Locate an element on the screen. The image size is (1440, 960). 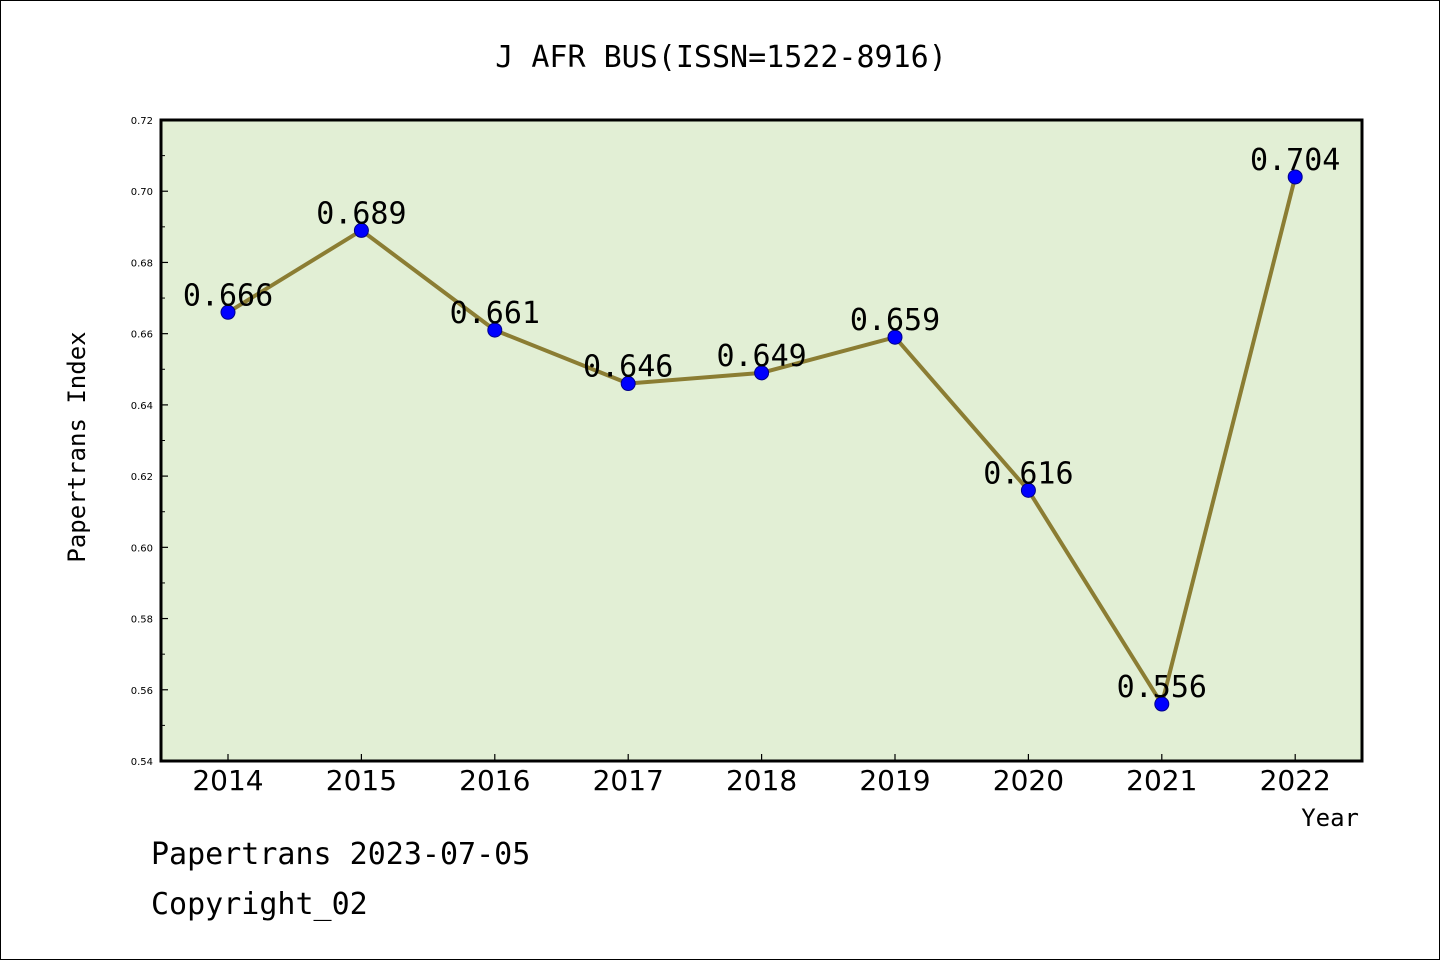
x-tick-label: 2020 is located at coordinates (1028, 780).